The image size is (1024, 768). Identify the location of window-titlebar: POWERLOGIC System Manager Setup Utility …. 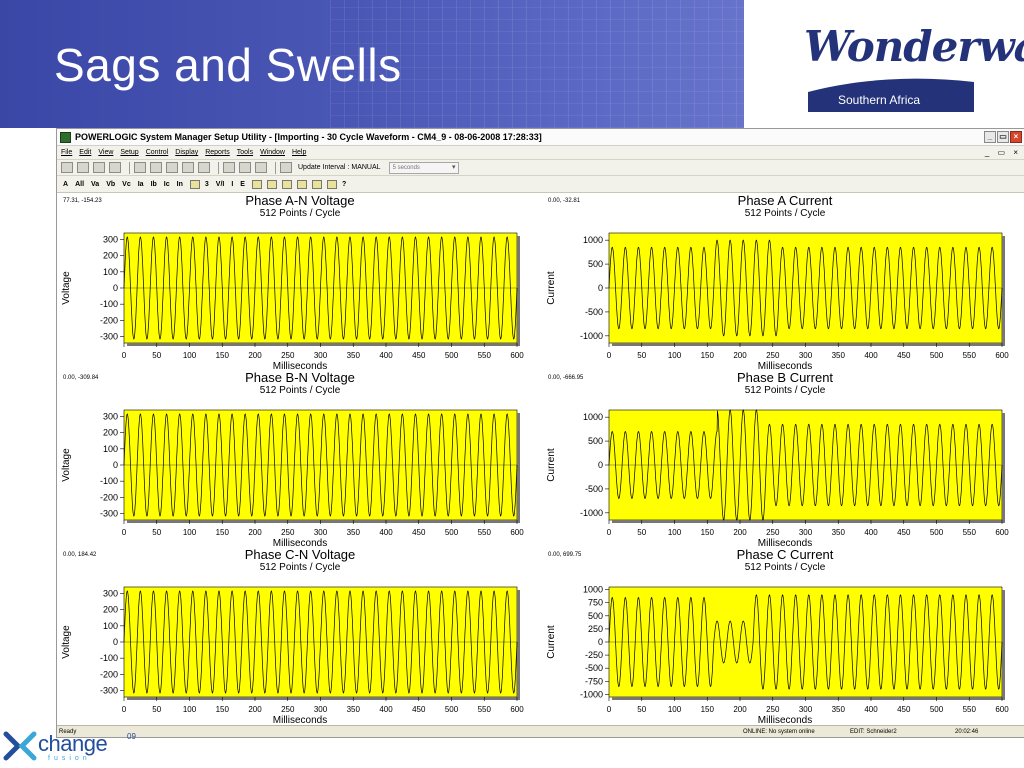
(540, 137).